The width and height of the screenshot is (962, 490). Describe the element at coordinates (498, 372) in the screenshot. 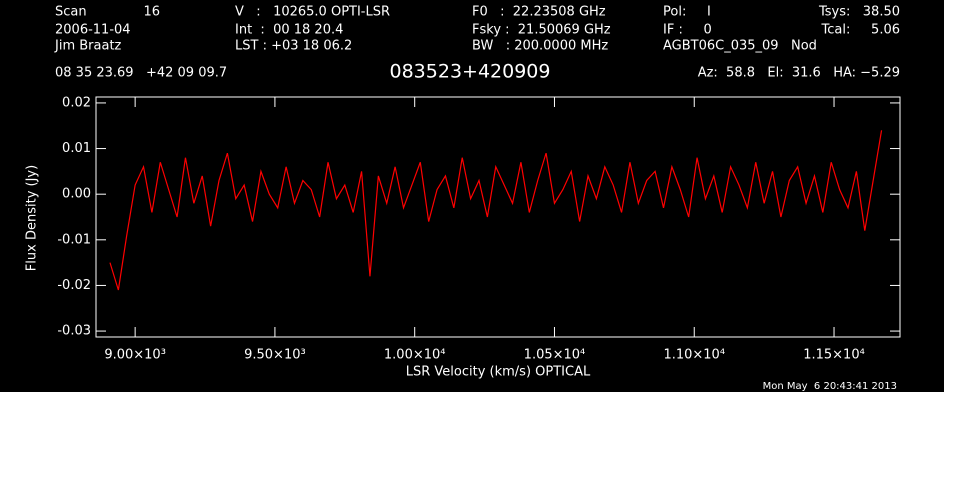

I see `x-axis-label: LSR Velocity (km/s) OPTICAL` at that location.